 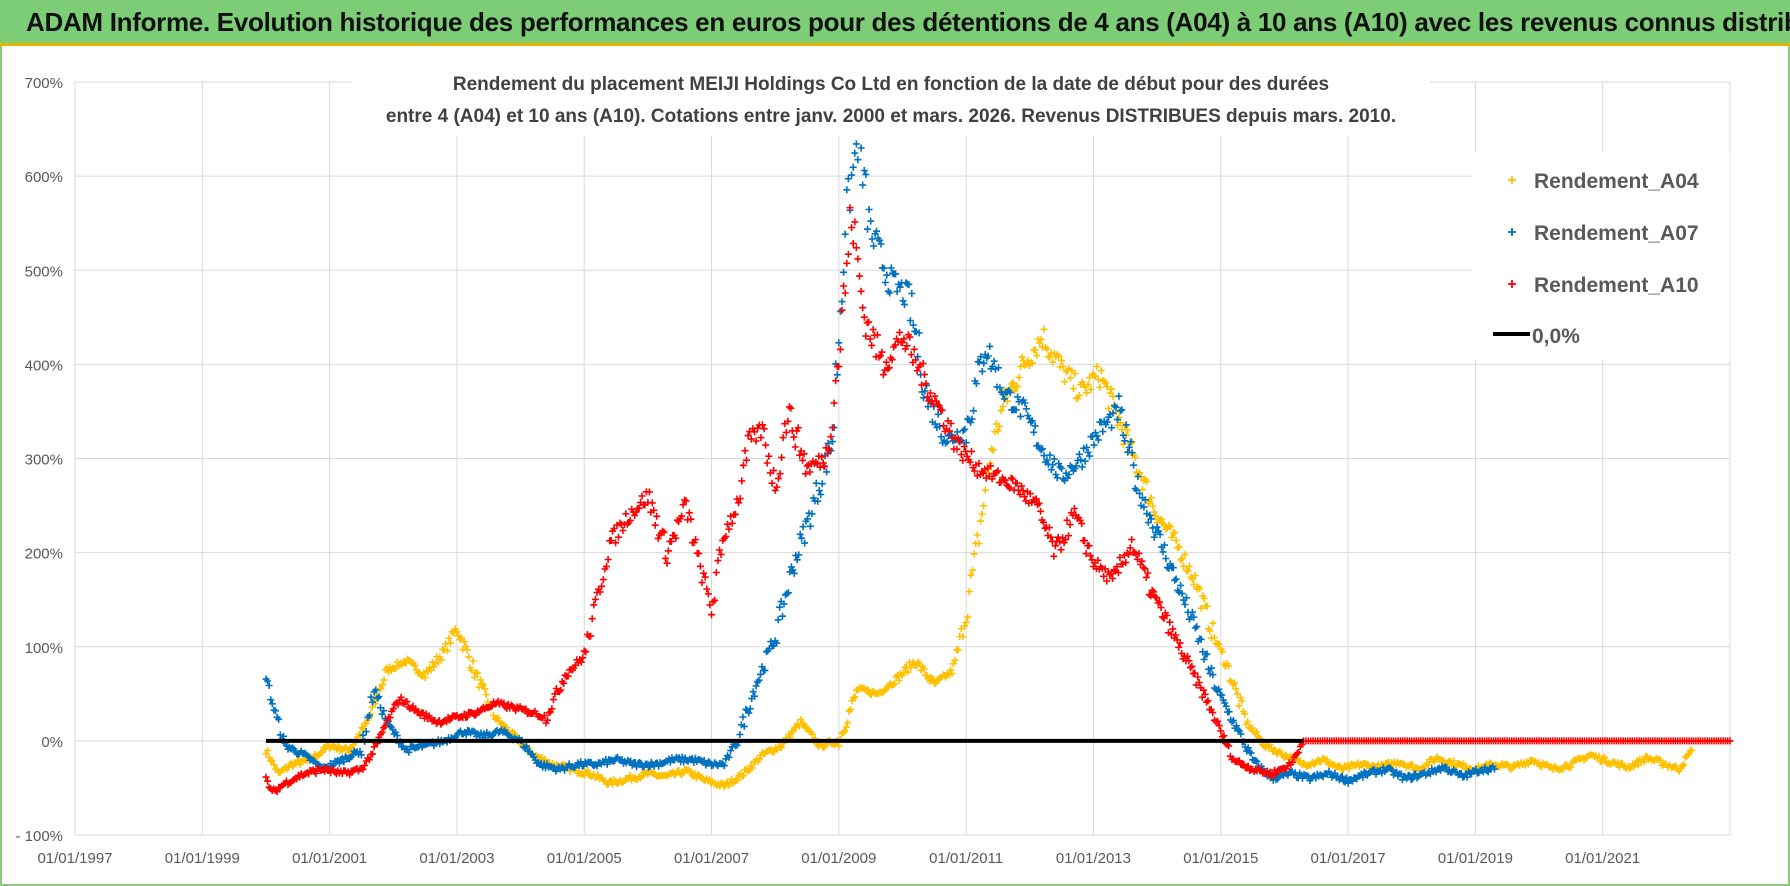 What do you see at coordinates (44, 365) in the screenshot?
I see `y-tick-label: 400%` at bounding box center [44, 365].